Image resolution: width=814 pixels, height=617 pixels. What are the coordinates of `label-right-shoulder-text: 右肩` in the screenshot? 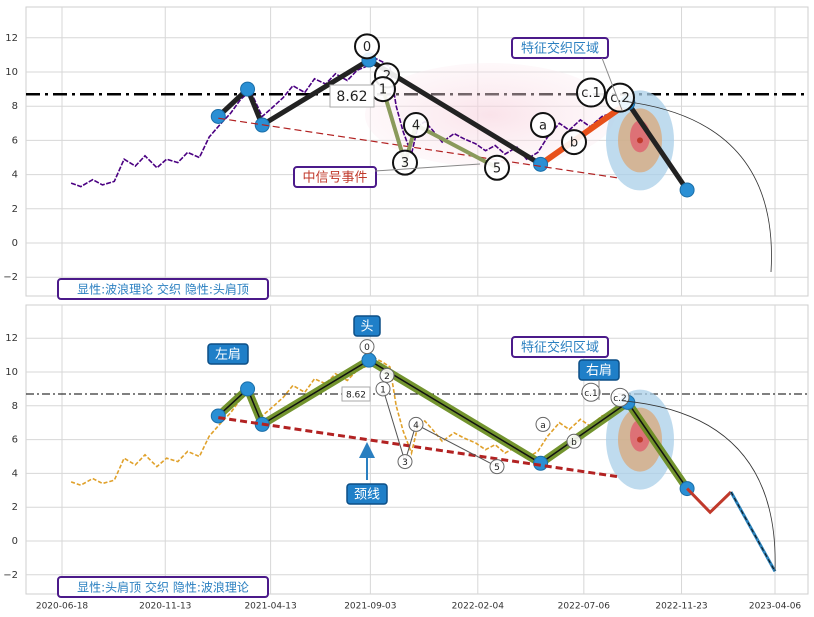 It's located at (599, 371).